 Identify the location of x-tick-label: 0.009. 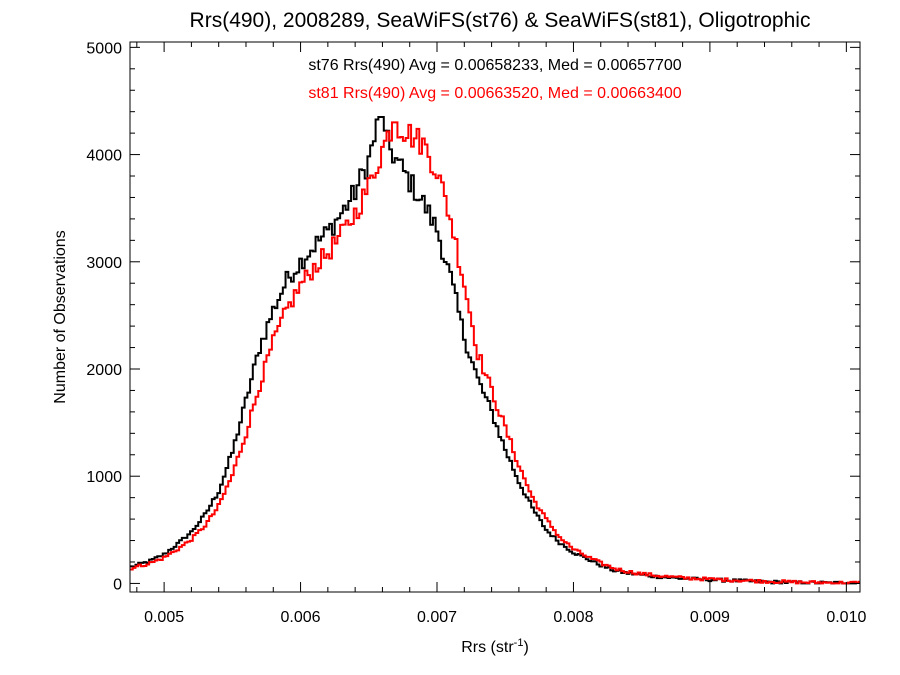
(710, 617).